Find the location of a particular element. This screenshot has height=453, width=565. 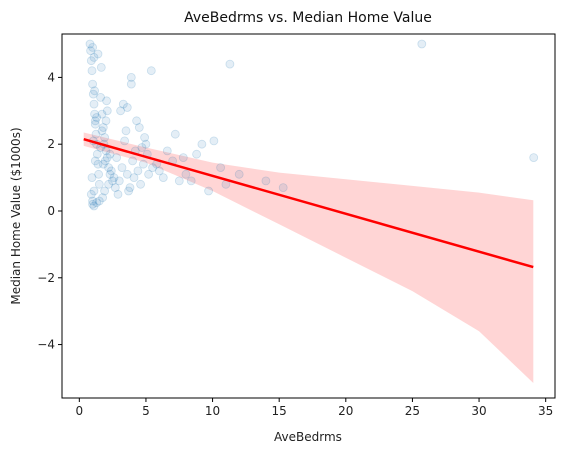

y-tick-label: 0 is located at coordinates (51, 211).